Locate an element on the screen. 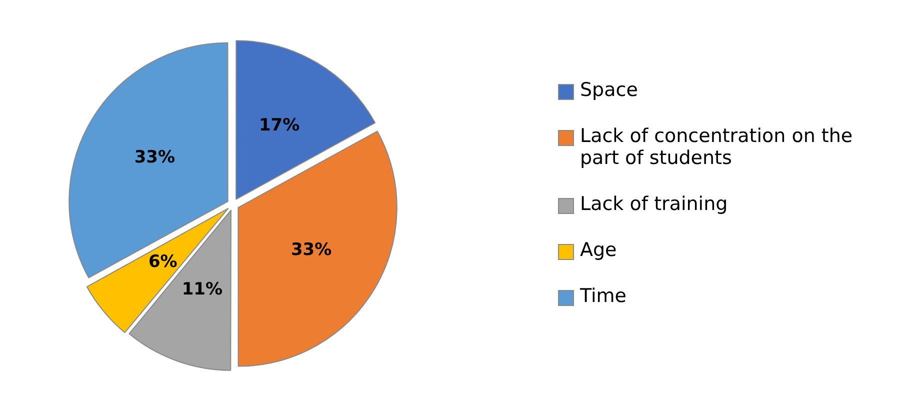 This screenshot has width=914, height=409. legend-label: Lack of training is located at coordinates (654, 203).